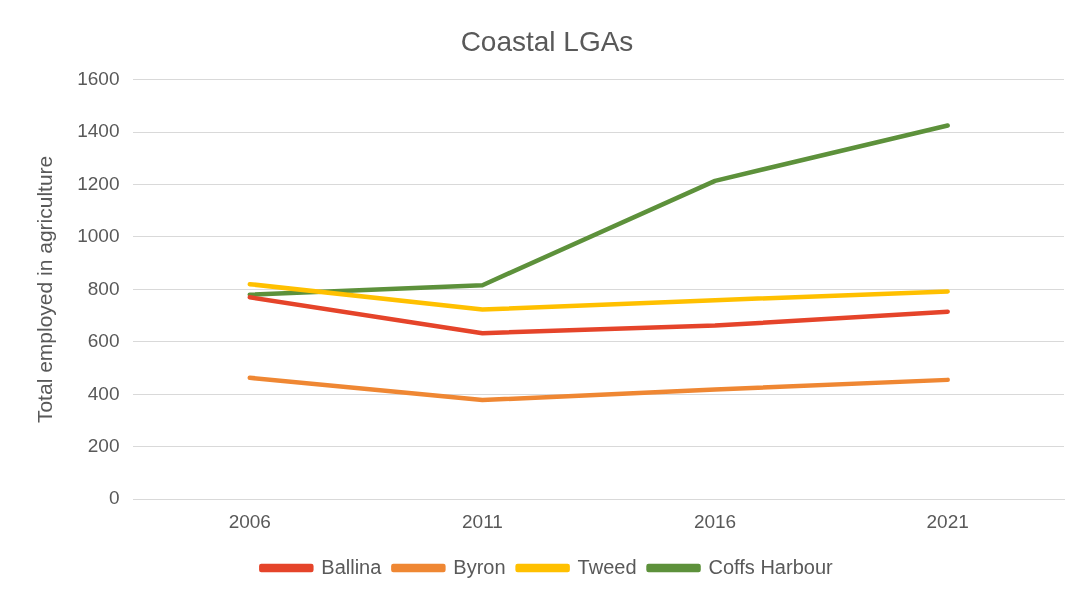 The width and height of the screenshot is (1082, 598). I want to click on legend-label: Tweed, so click(607, 566).